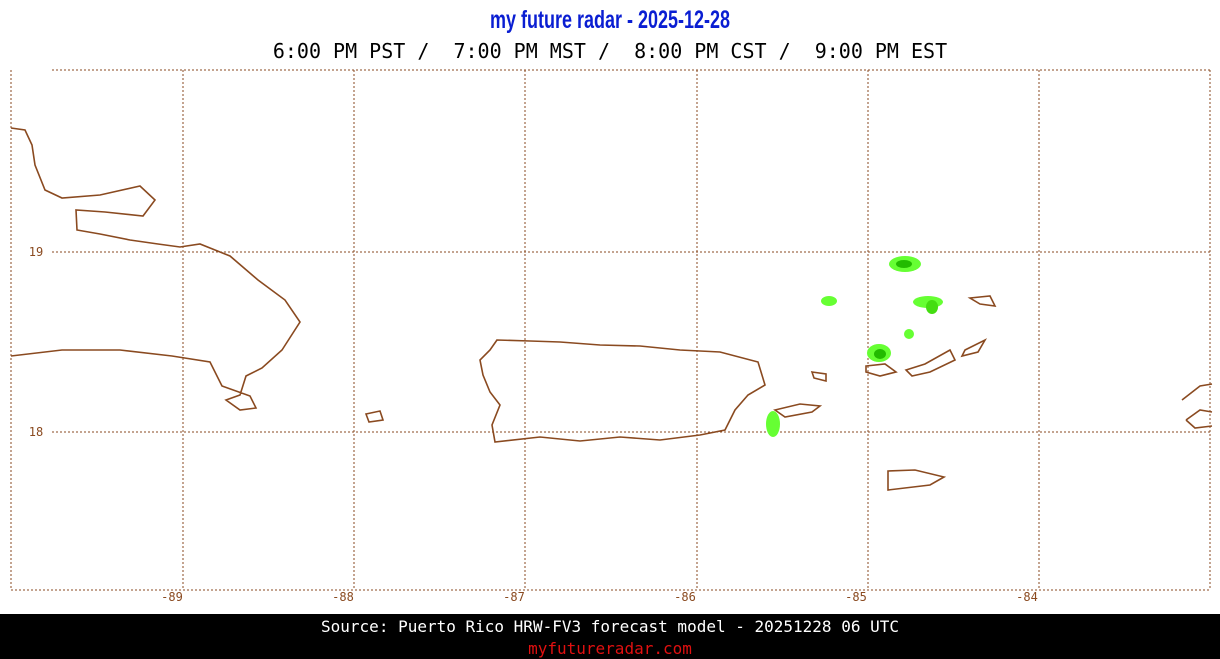 This screenshot has width=1220, height=659. What do you see at coordinates (610, 648) in the screenshot?
I see `site-link: myfutureradar.com` at bounding box center [610, 648].